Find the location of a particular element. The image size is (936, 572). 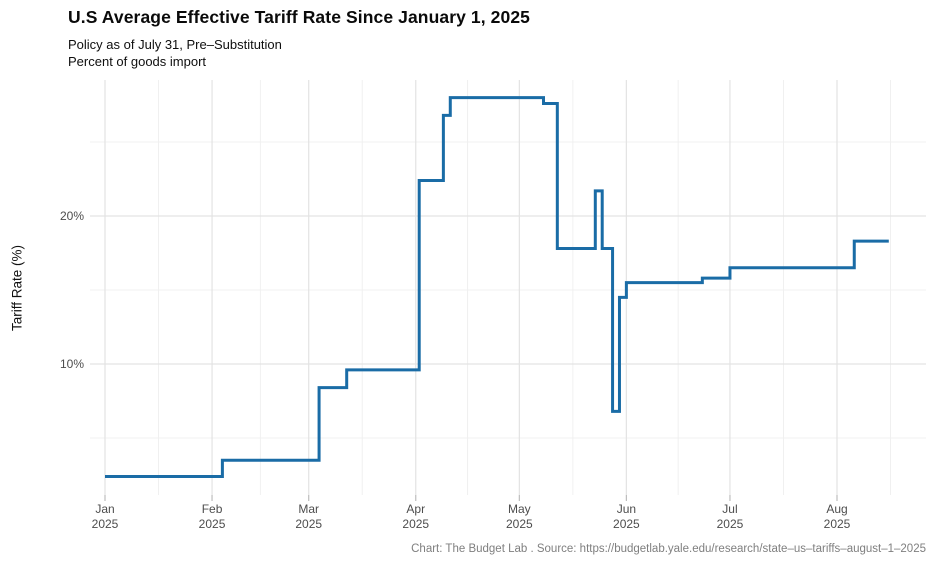

x-tick-label: Mar 2025 is located at coordinates (309, 516).